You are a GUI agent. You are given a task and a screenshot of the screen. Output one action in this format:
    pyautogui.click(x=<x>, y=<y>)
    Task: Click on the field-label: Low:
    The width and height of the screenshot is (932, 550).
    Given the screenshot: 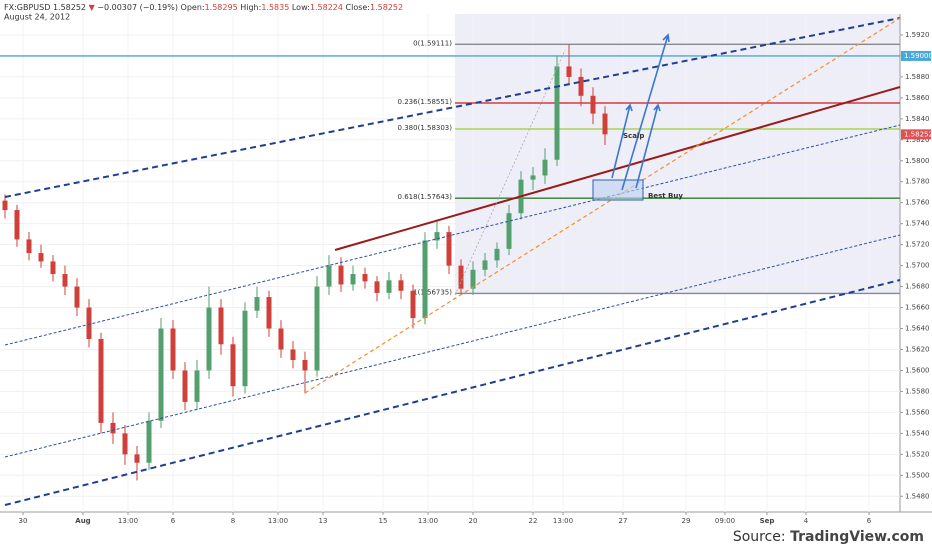 What is the action you would take?
    pyautogui.click(x=301, y=7)
    